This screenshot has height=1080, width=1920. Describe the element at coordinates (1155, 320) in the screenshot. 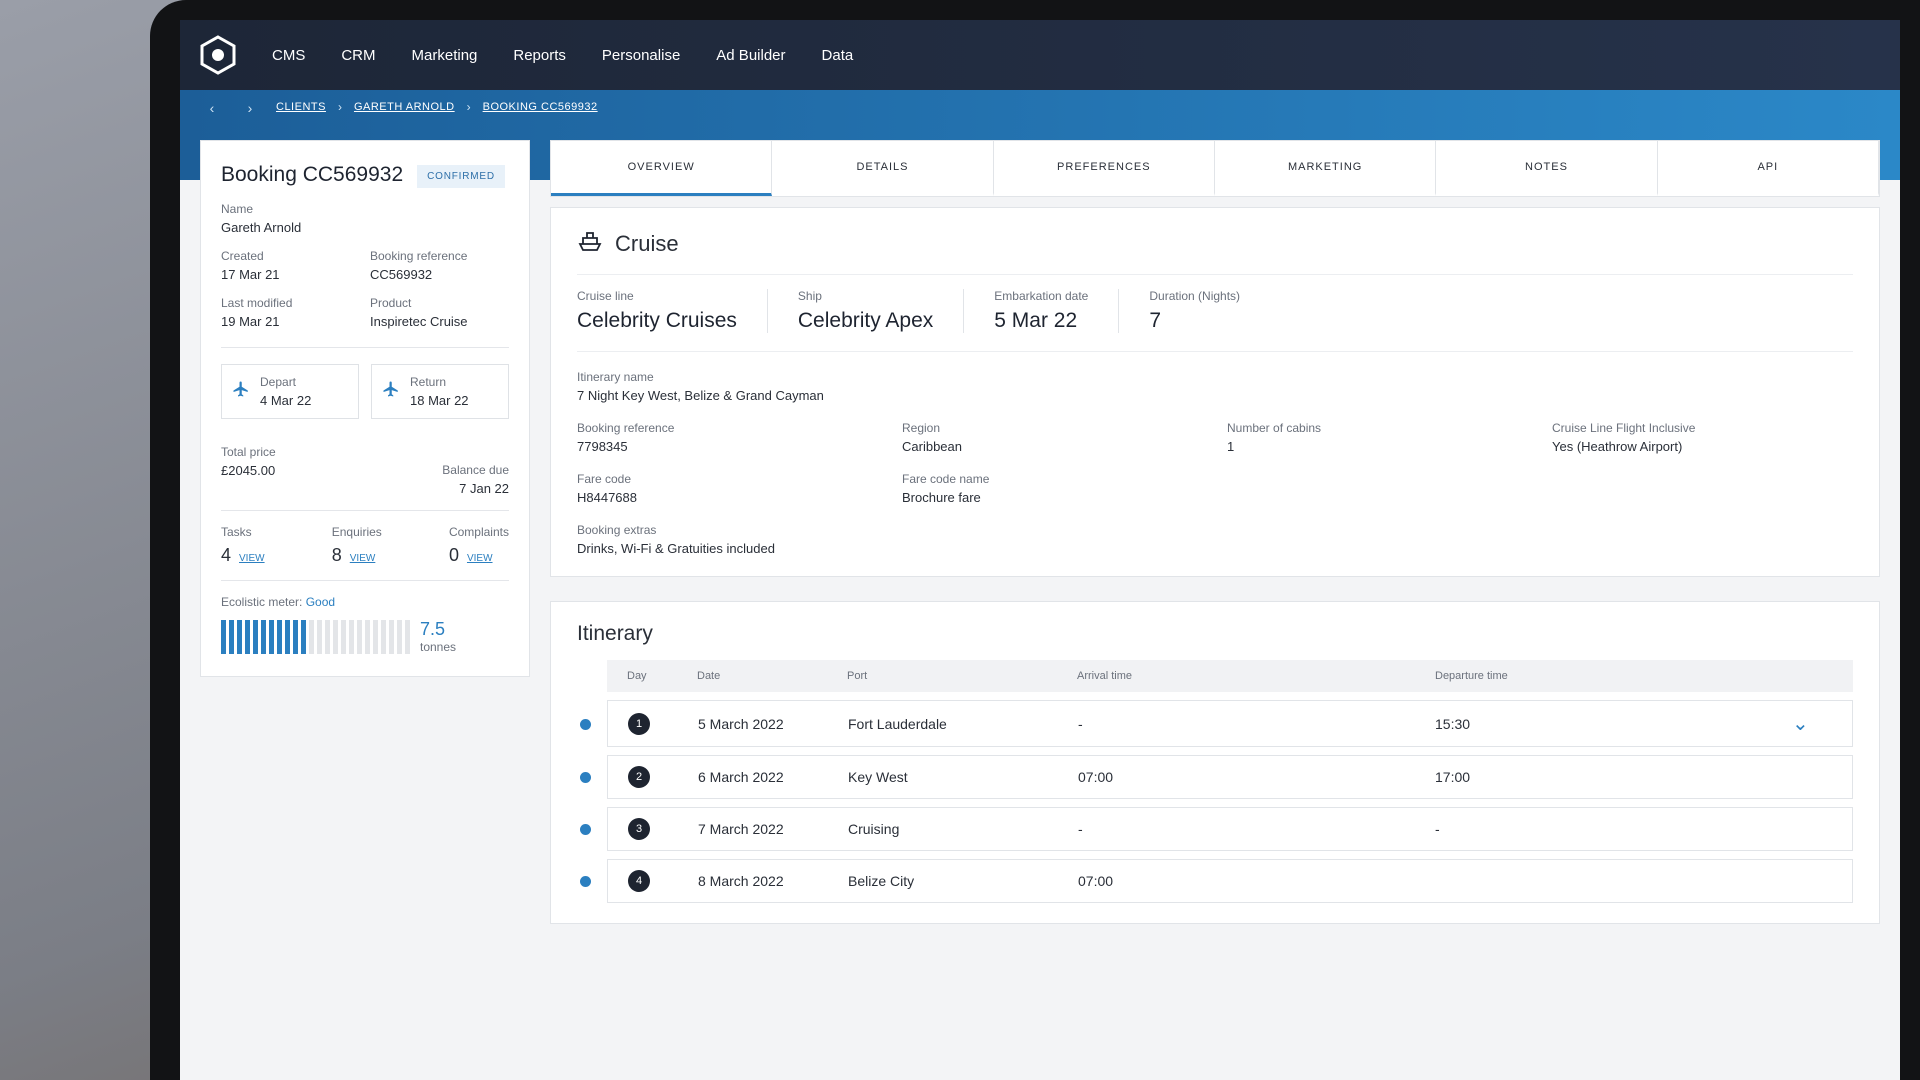

I see `highlight-value: 7` at that location.